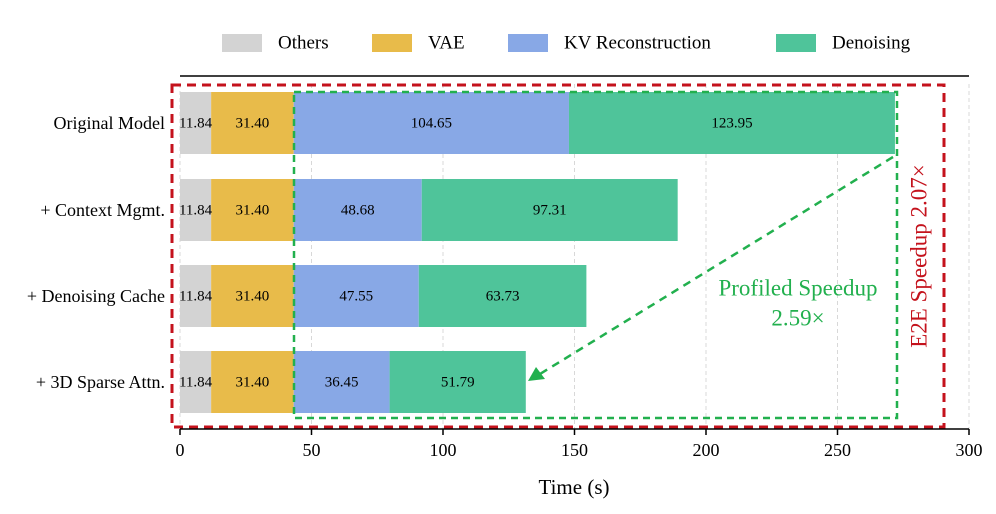 The image size is (996, 514). What do you see at coordinates (706, 450) in the screenshot?
I see `x-tick-label: 200` at bounding box center [706, 450].